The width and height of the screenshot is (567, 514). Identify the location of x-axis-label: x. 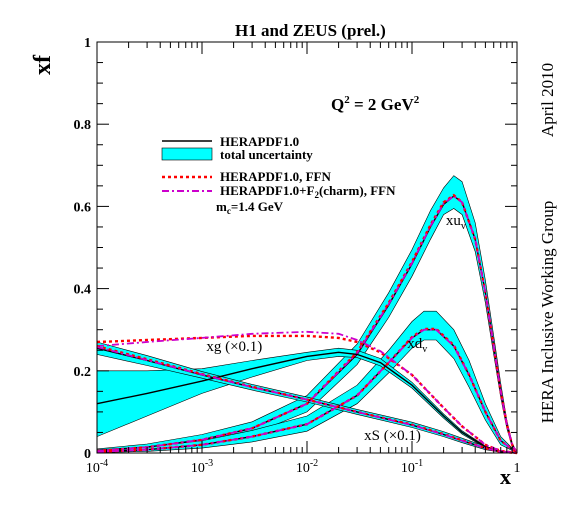
(505, 476).